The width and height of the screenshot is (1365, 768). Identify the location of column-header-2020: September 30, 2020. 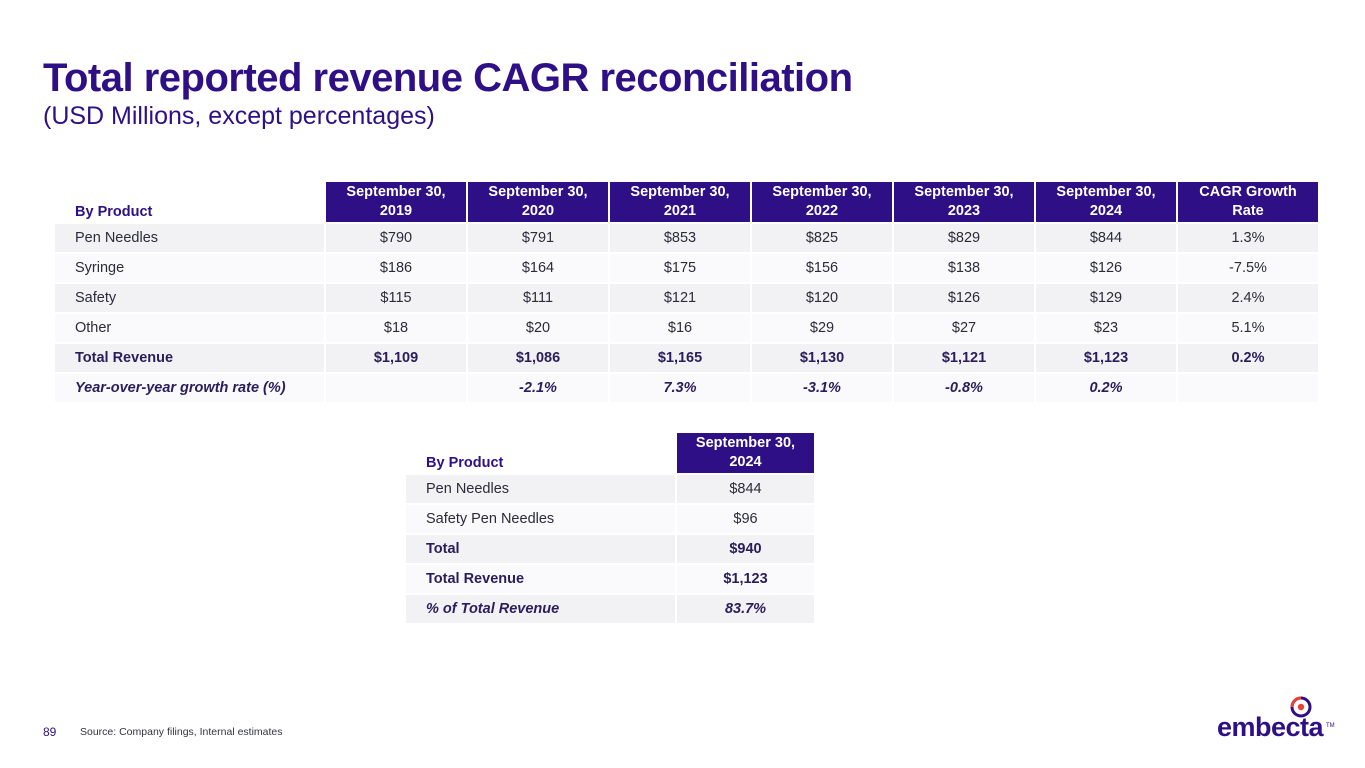
(538, 202).